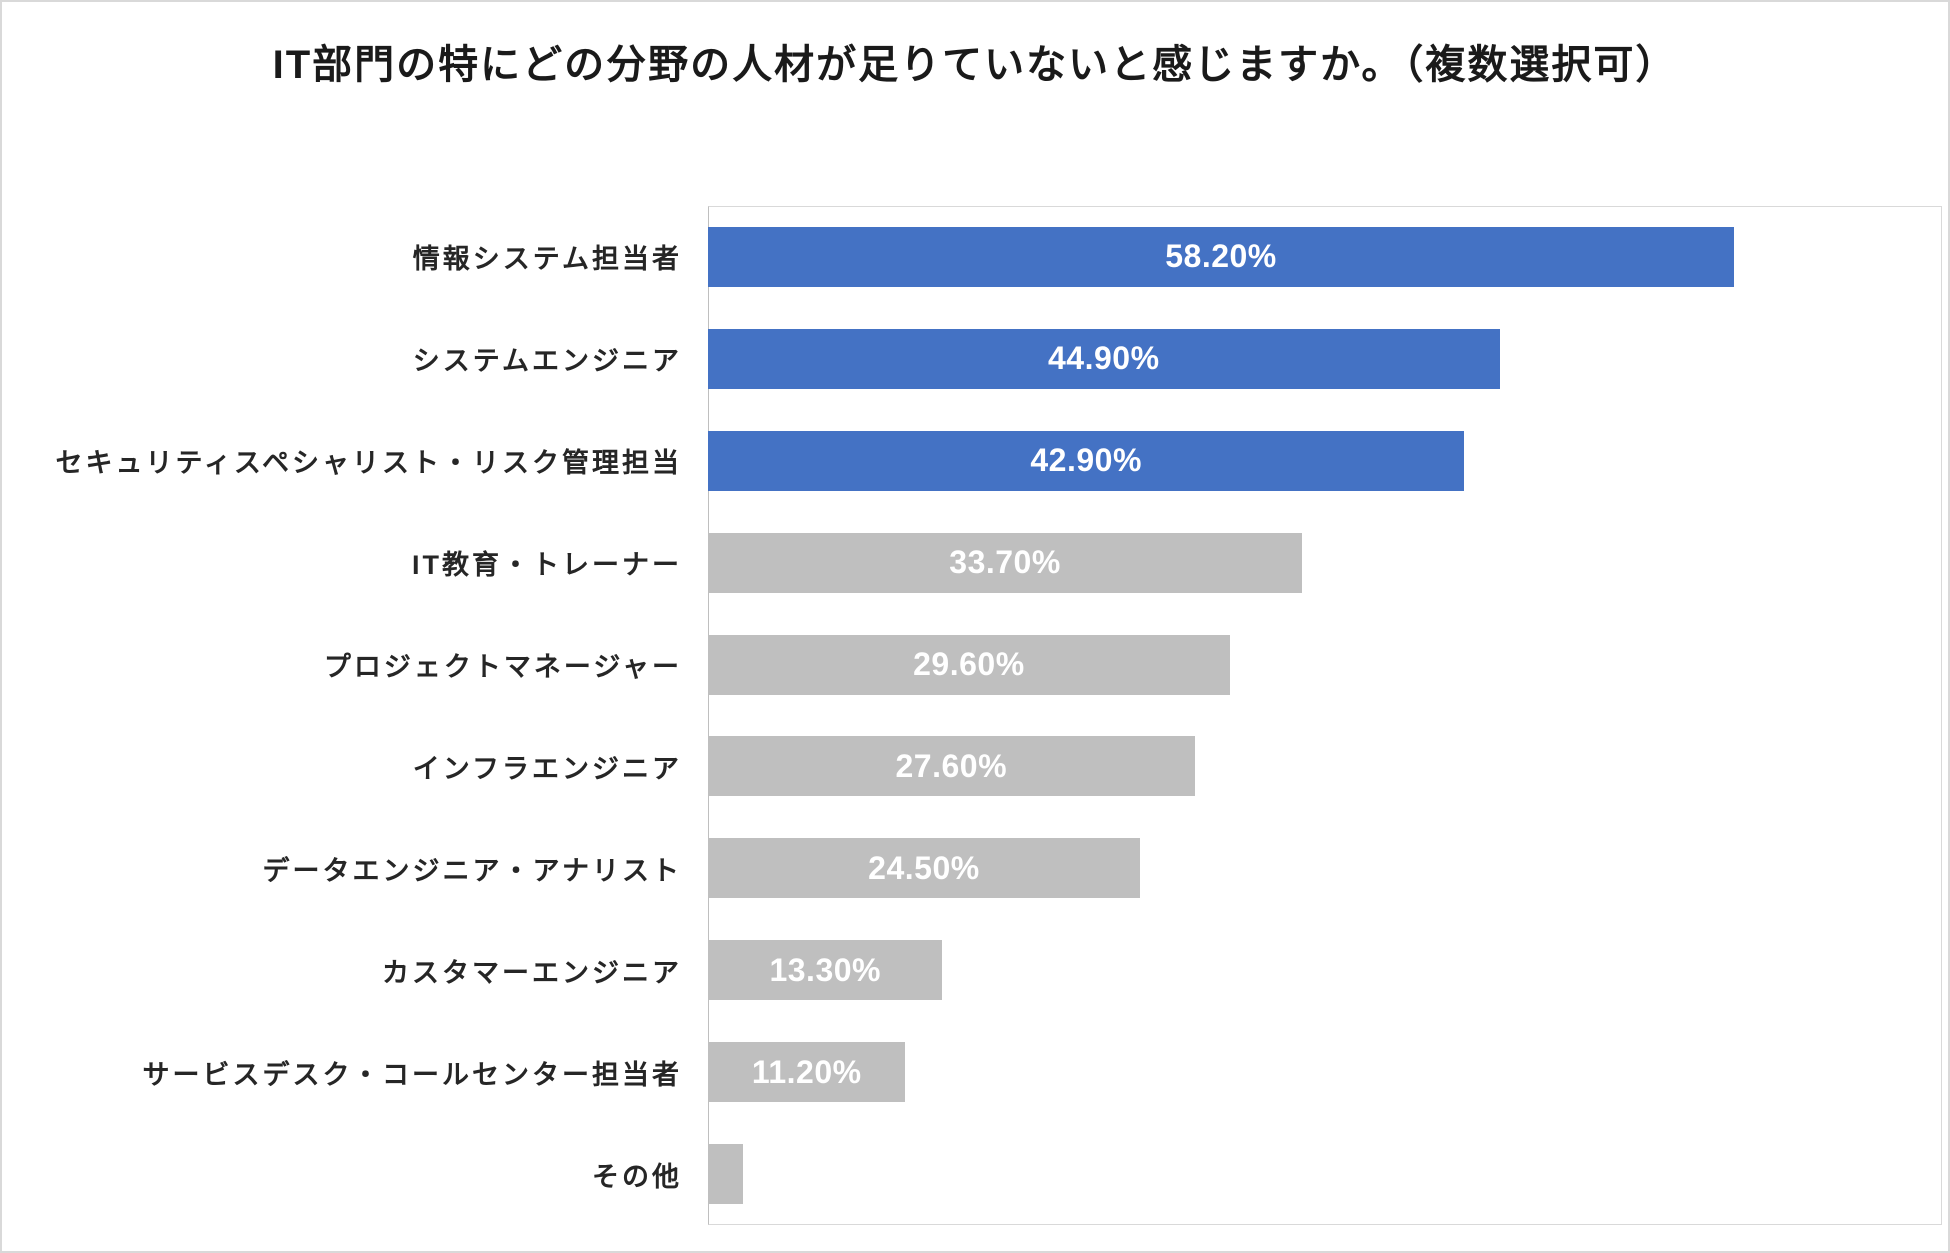 The image size is (1950, 1253). I want to click on bar-area: 42.90%, so click(1325, 461).